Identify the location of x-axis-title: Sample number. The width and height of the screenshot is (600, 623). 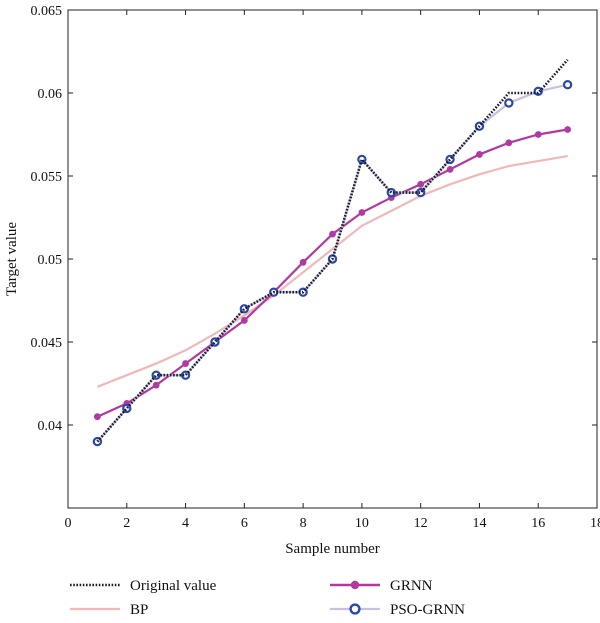
(332, 549).